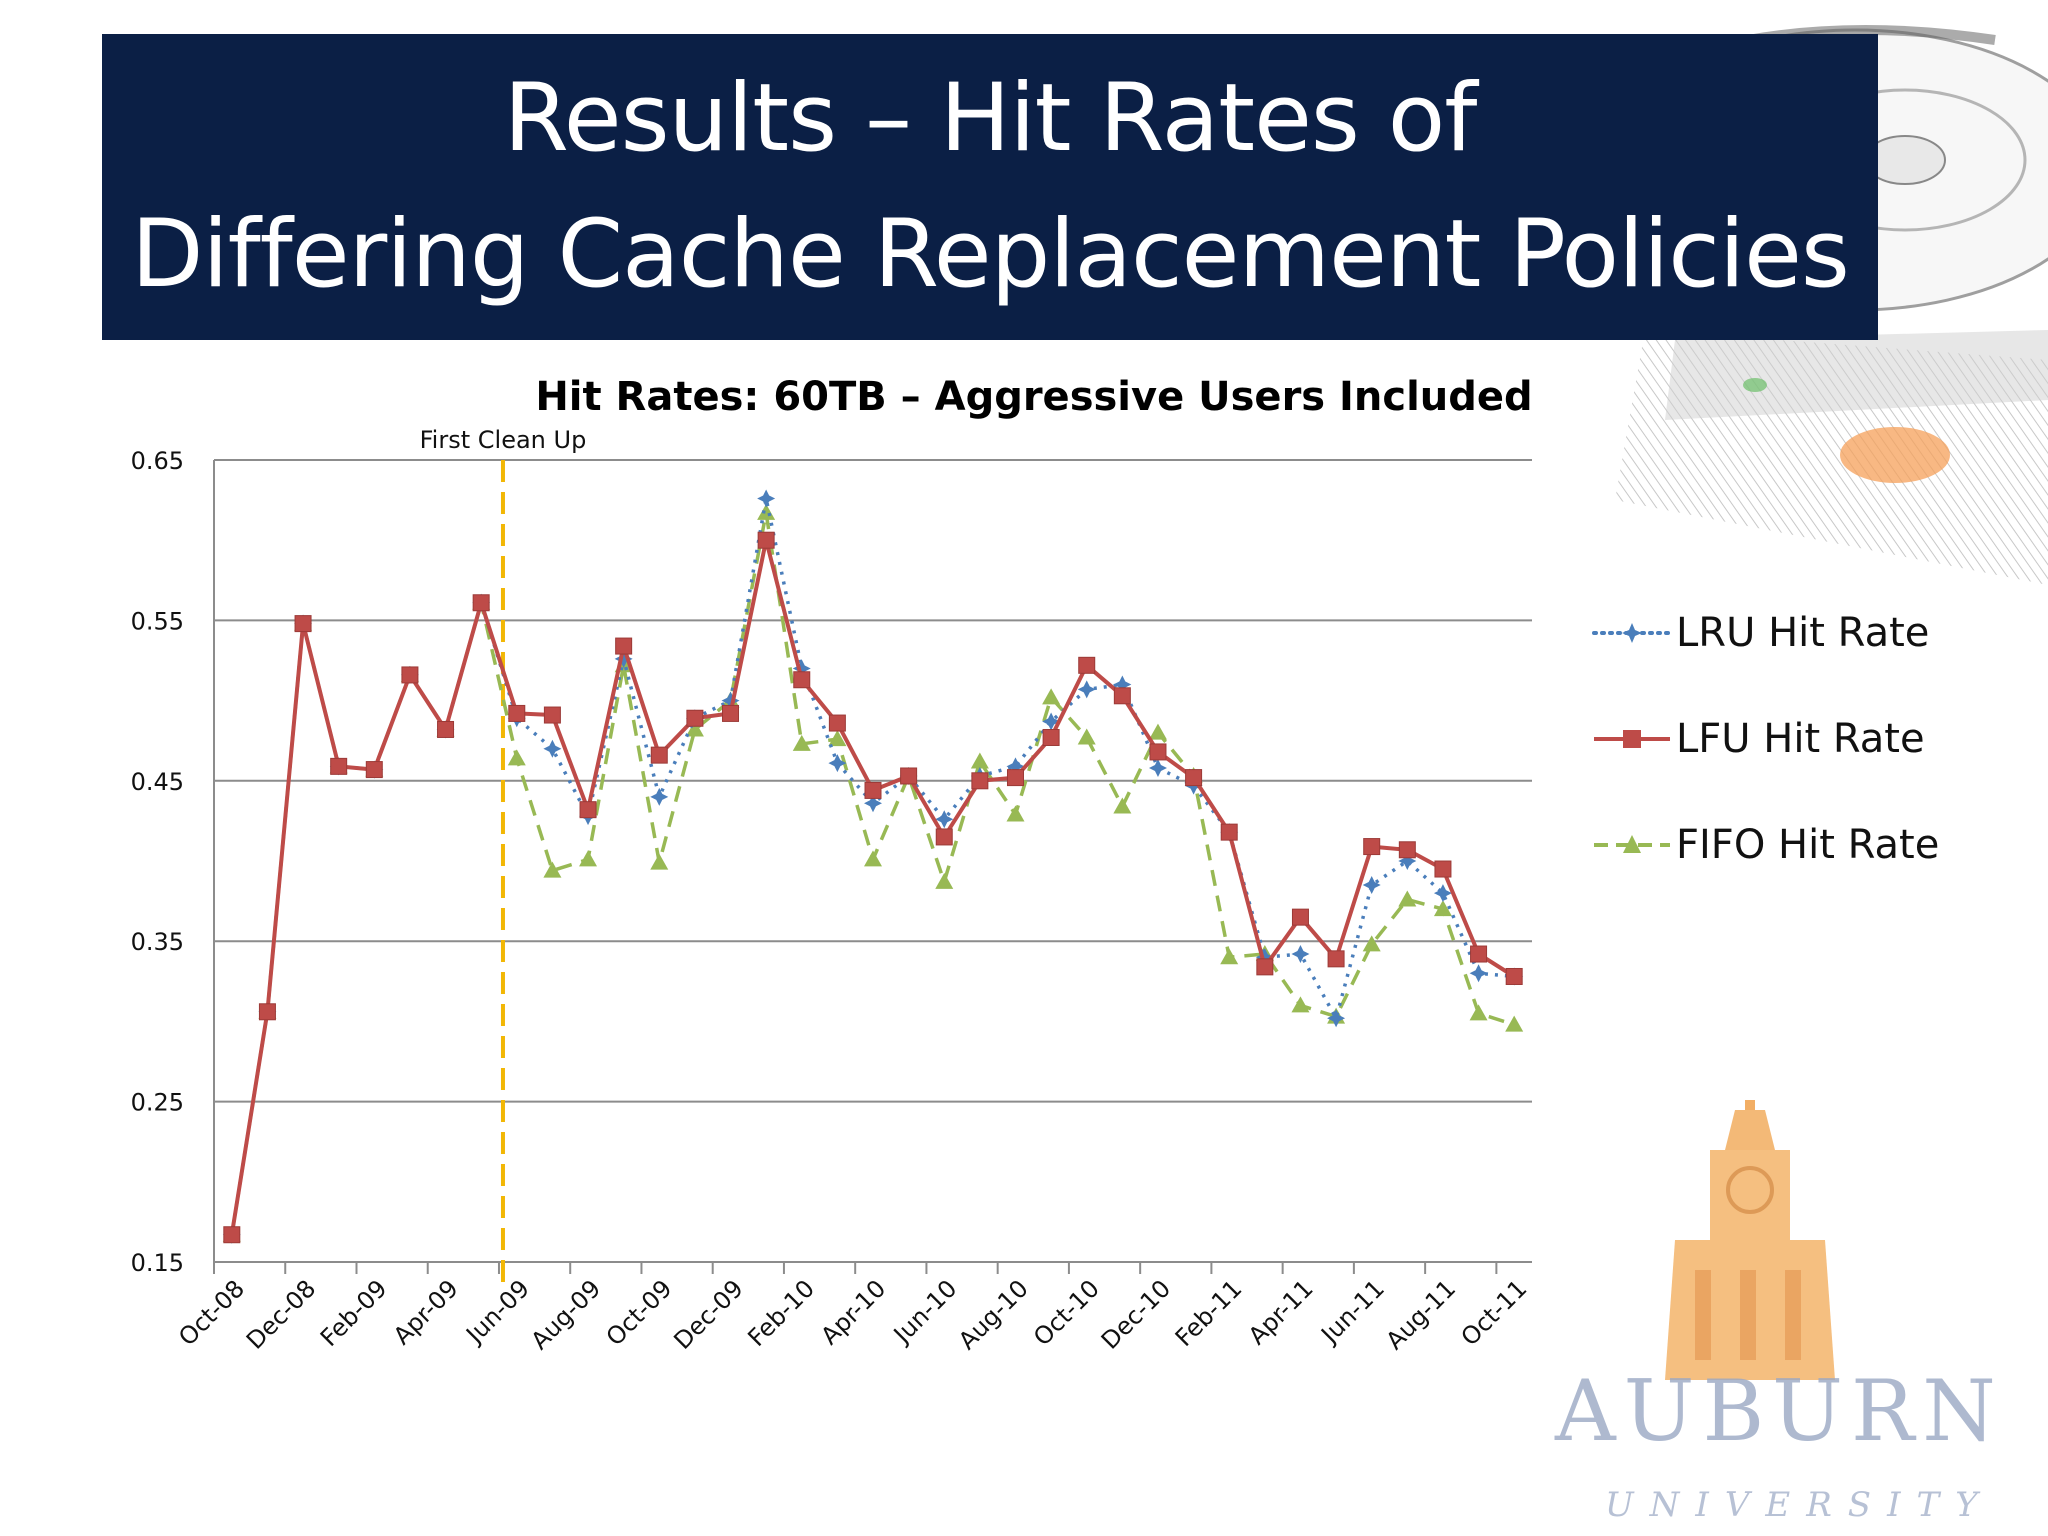  What do you see at coordinates (1421, 1314) in the screenshot?
I see `x-tick-label: Aug-11` at bounding box center [1421, 1314].